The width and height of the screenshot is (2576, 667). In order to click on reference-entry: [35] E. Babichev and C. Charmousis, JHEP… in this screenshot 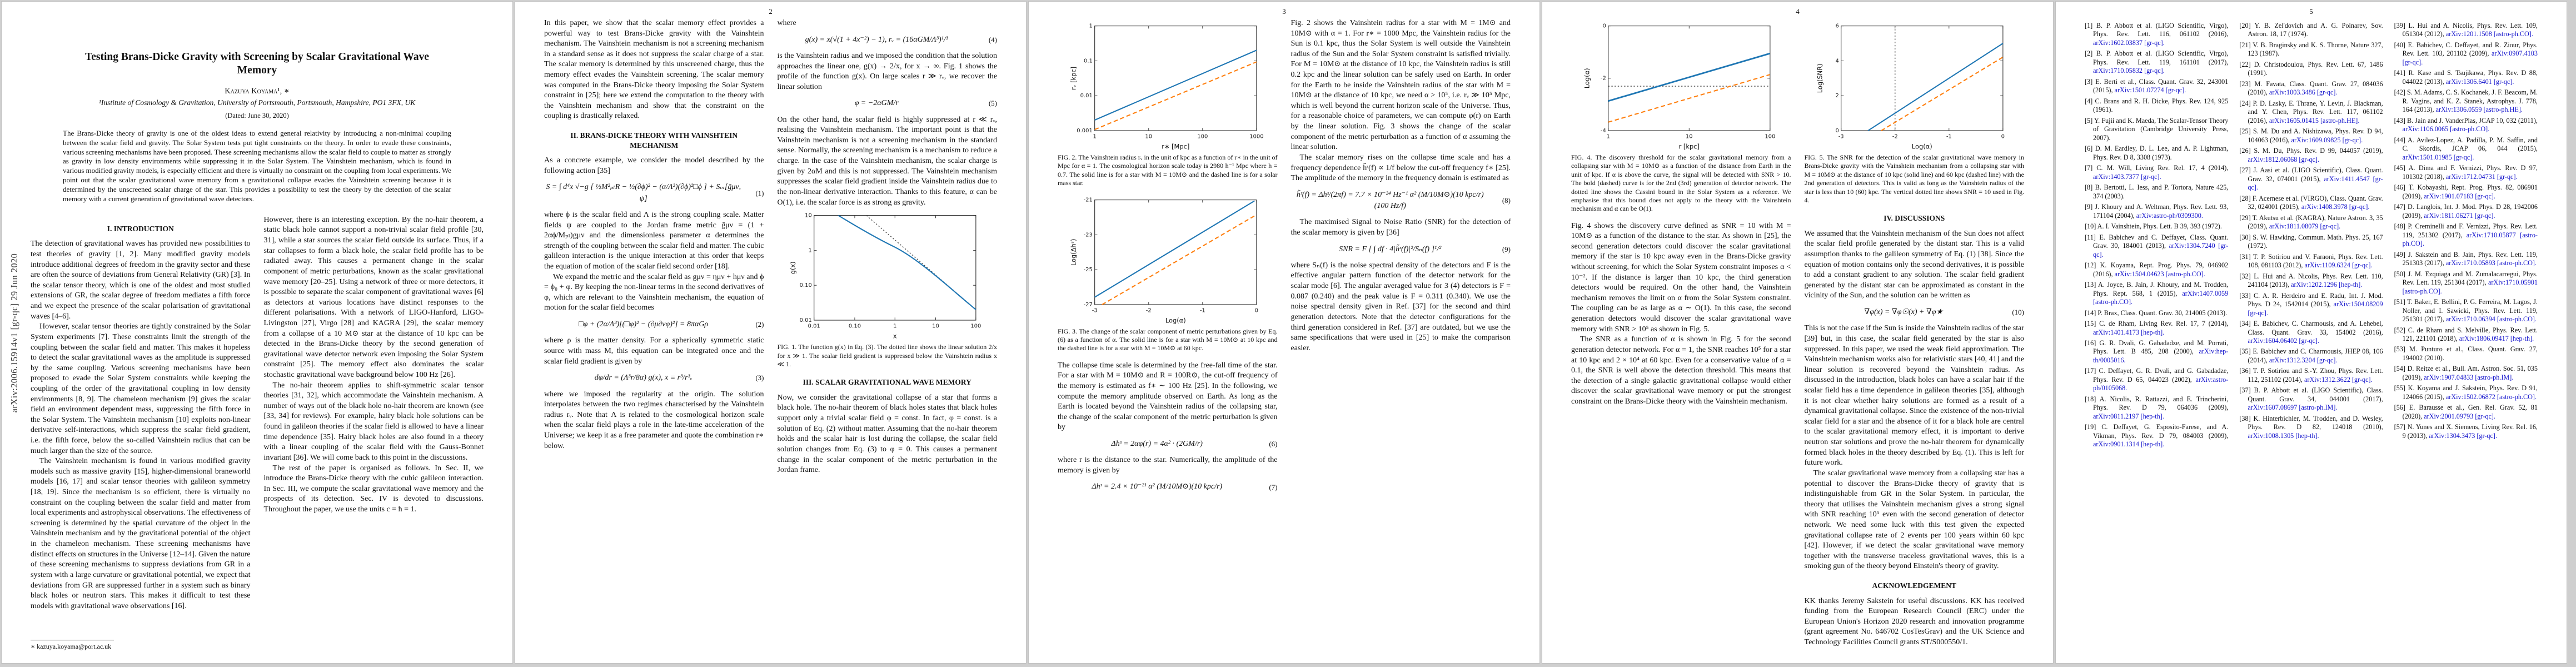, I will do `click(2311, 355)`.